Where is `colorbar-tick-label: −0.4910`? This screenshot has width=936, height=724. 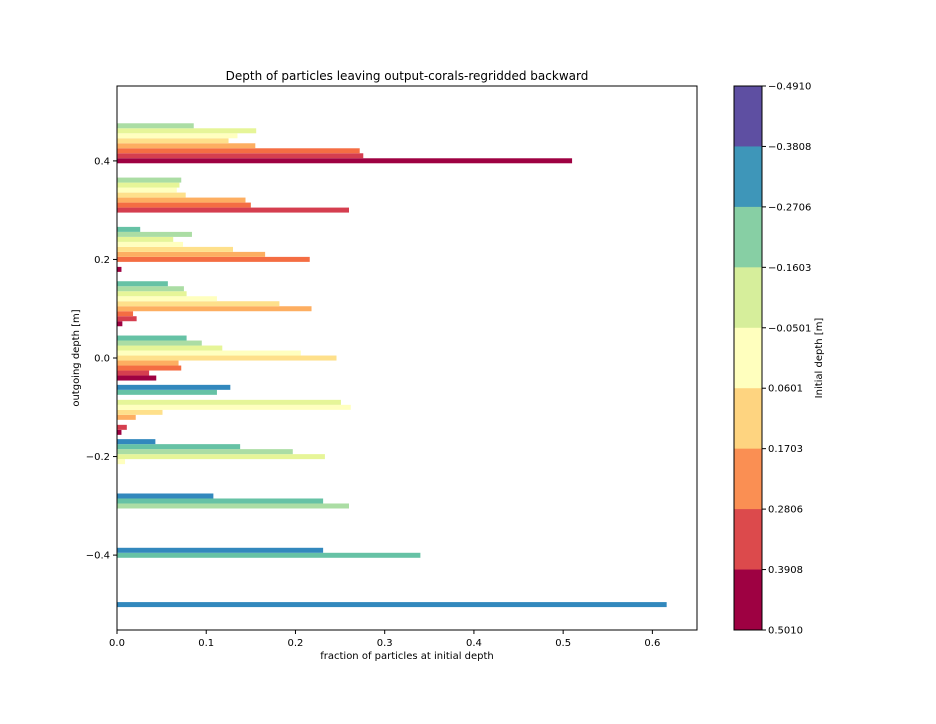
colorbar-tick-label: −0.4910 is located at coordinates (789, 87).